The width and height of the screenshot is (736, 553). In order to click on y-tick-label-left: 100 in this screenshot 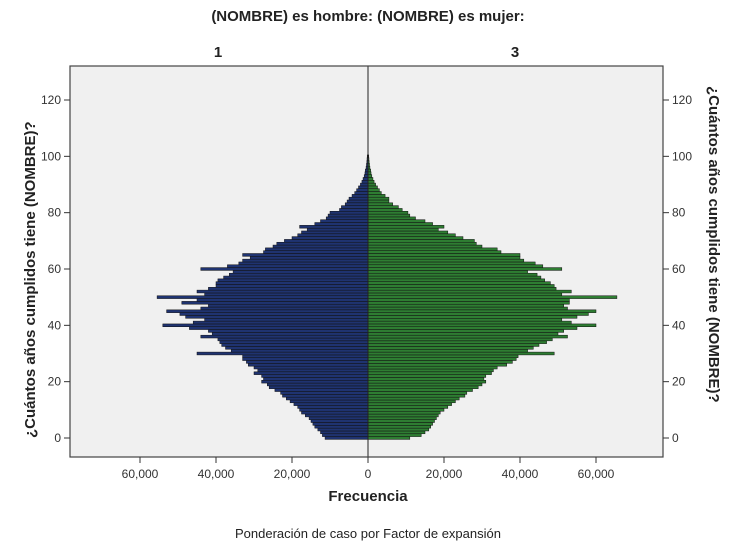, I will do `click(51, 156)`.